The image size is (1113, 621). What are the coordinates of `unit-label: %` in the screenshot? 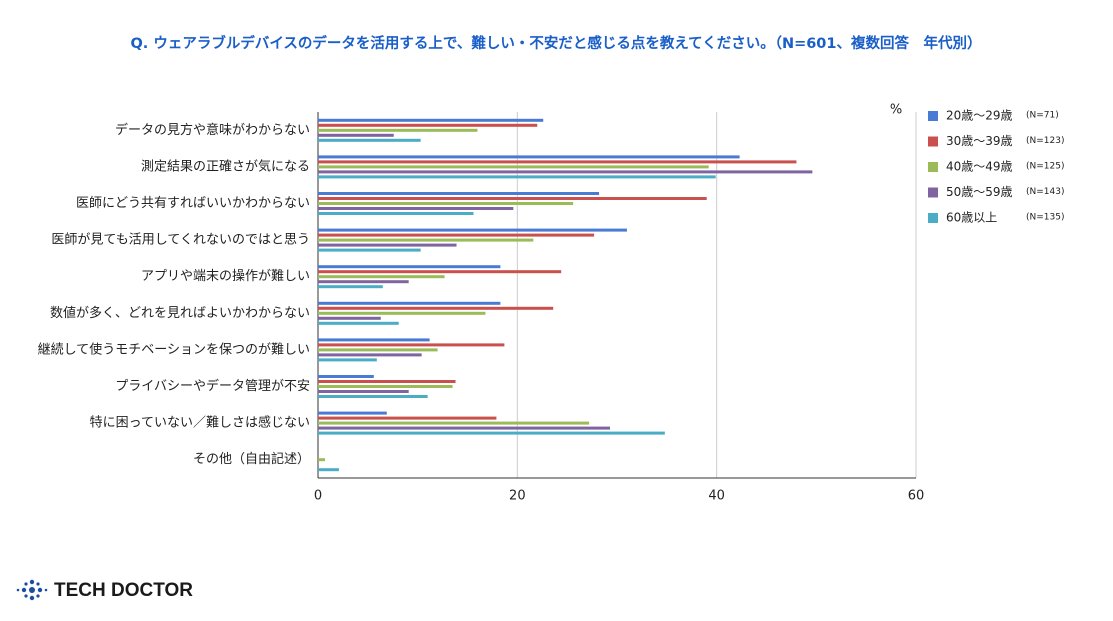 It's located at (896, 110).